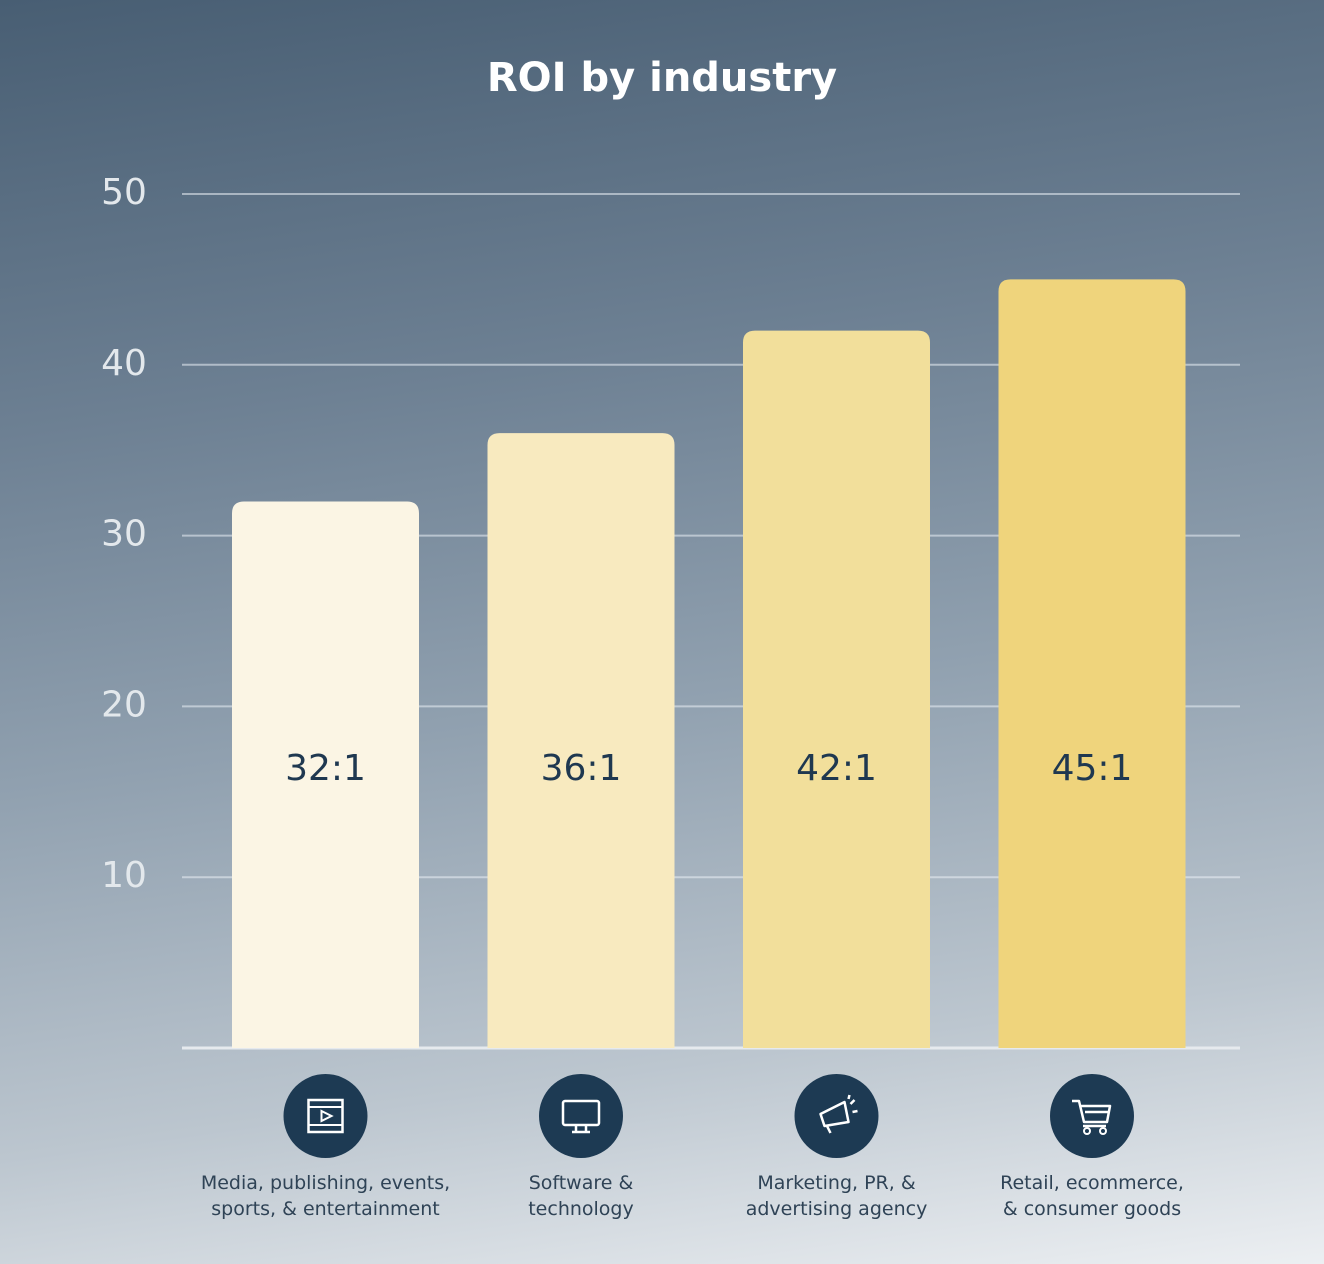  Describe the element at coordinates (581, 768) in the screenshot. I see `value-label: 36:1` at that location.